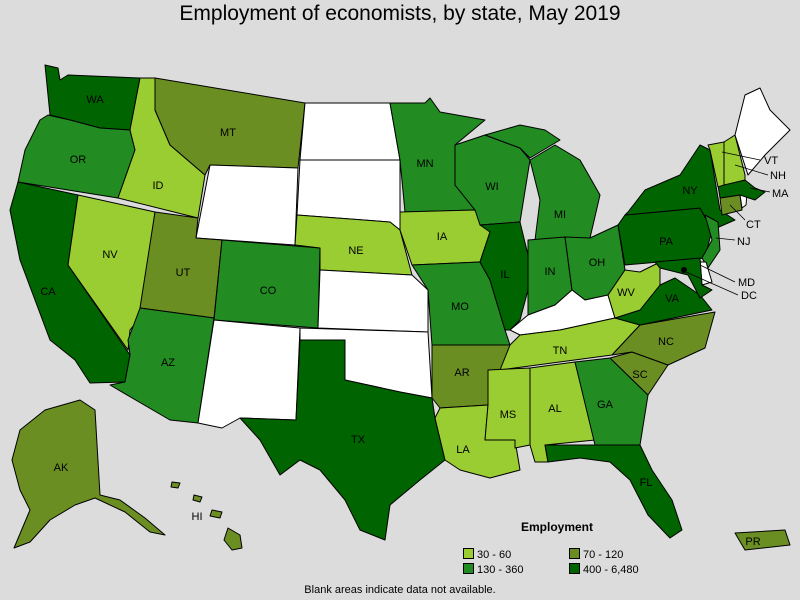 Image resolution: width=800 pixels, height=600 pixels. Describe the element at coordinates (550, 272) in the screenshot. I see `label-in: IN` at that location.